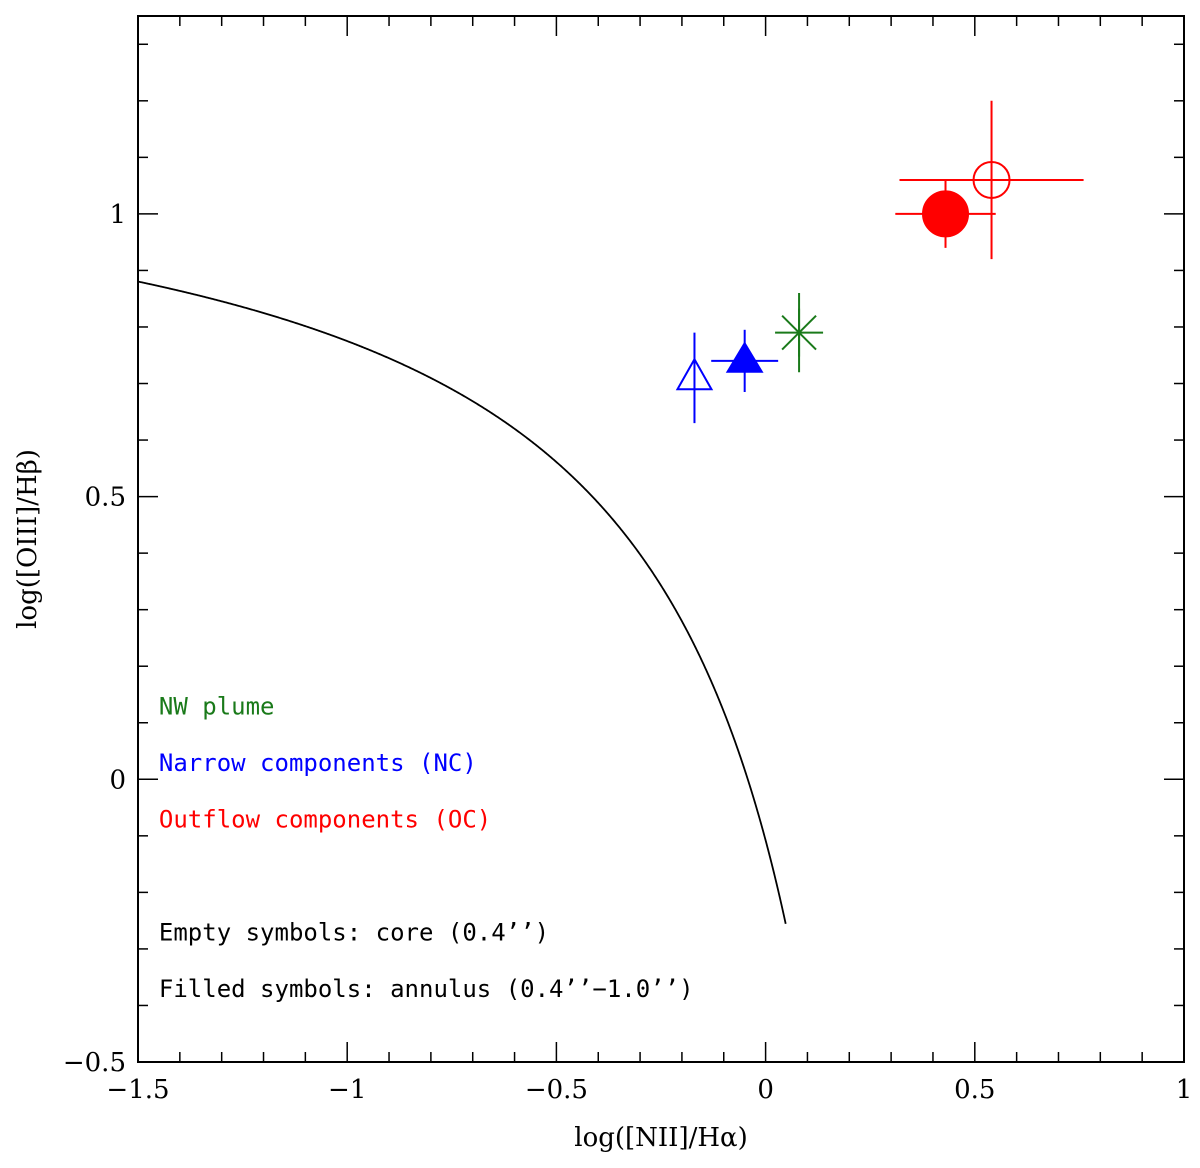  Describe the element at coordinates (94, 1063) in the screenshot. I see `y-tick-label: −0.5` at that location.